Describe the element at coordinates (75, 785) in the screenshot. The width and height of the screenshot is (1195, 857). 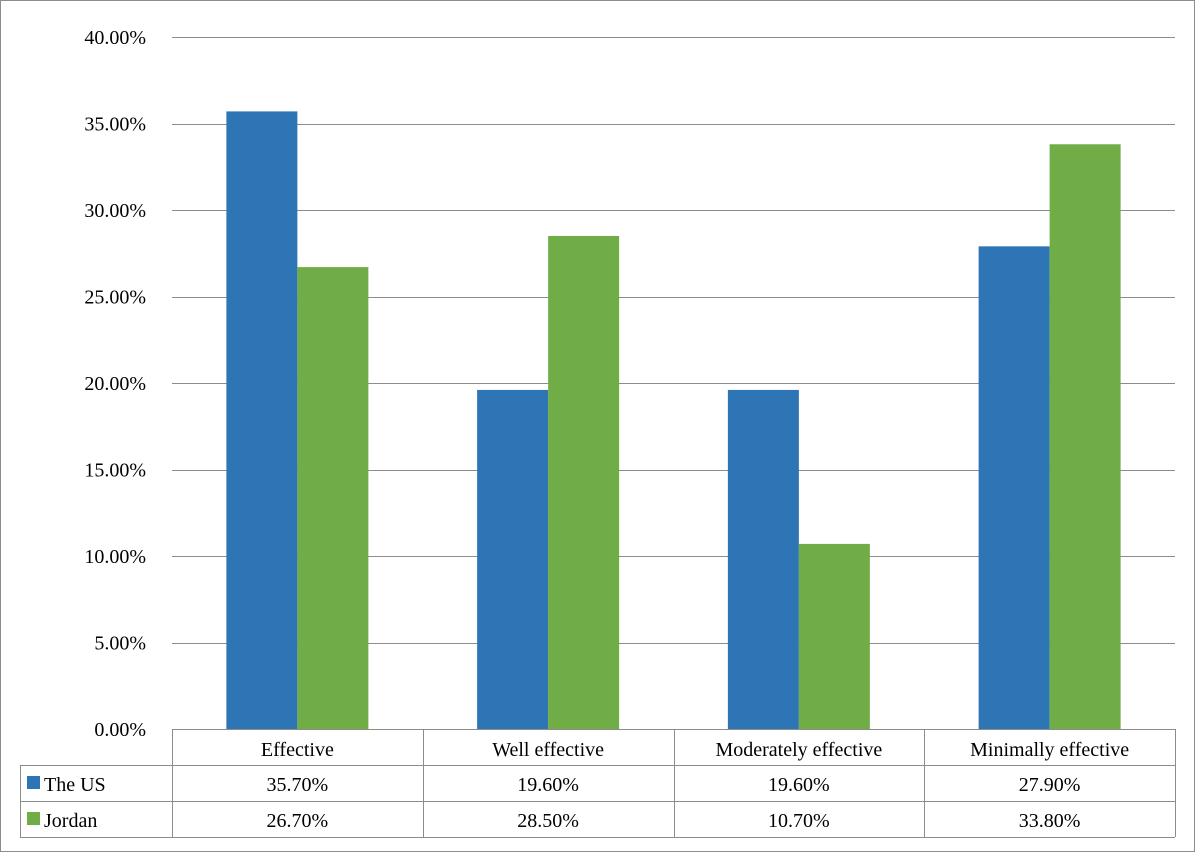
I see `series-name: The US` at that location.